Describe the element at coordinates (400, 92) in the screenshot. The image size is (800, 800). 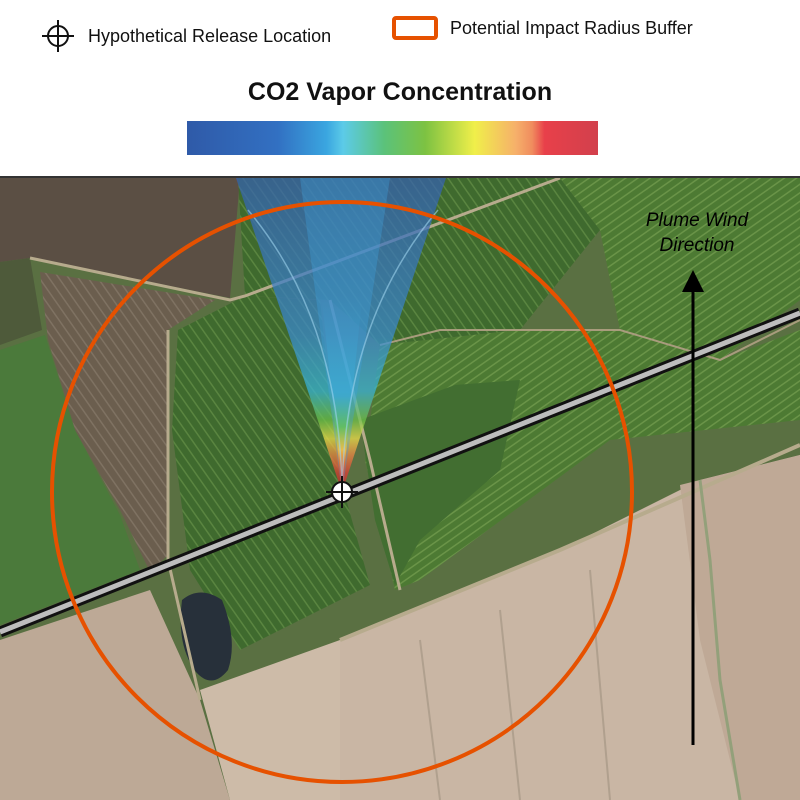
I see `concentration-ramp-title: CO2 Vapor Concentration` at that location.